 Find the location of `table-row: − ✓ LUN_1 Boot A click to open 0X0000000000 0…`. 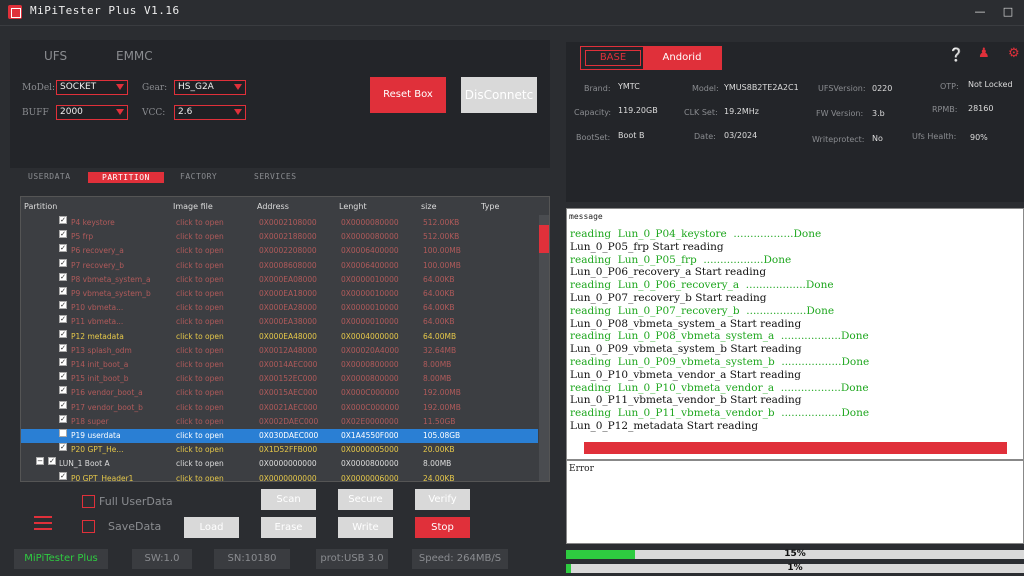

table-row: − ✓ LUN_1 Boot A click to open 0X0000000000 0… is located at coordinates (279, 464).